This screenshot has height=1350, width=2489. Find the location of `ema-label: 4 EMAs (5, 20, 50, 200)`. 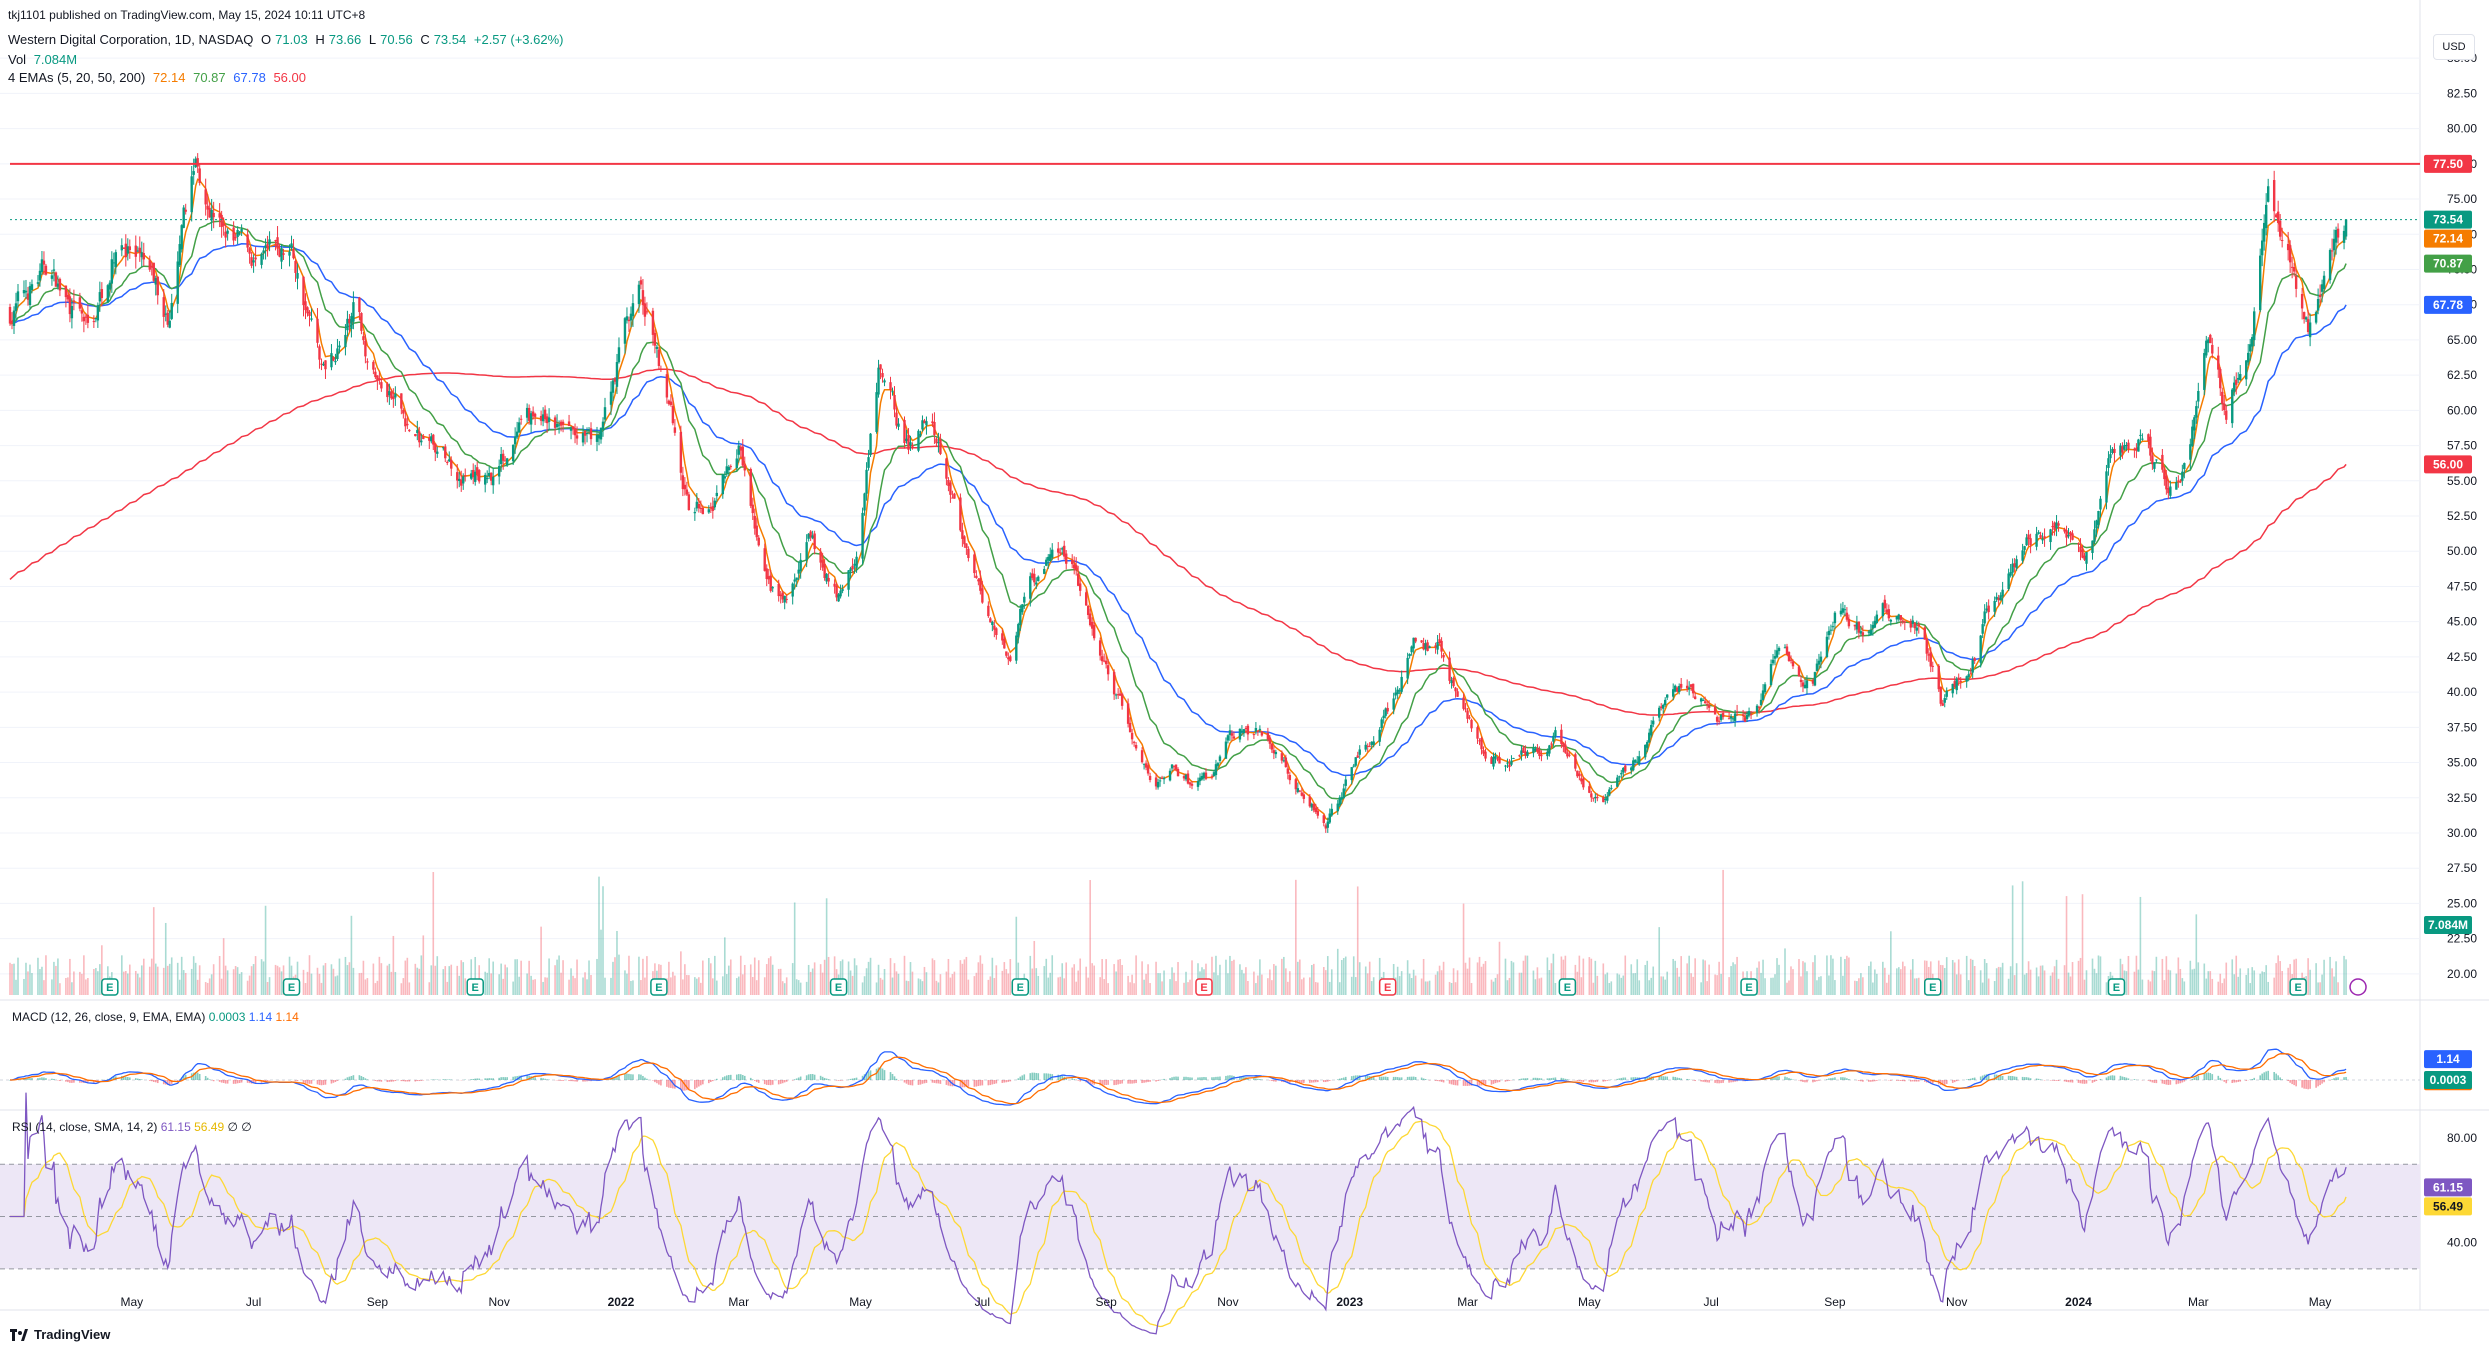

ema-label: 4 EMAs (5, 20, 50, 200) is located at coordinates (77, 77).